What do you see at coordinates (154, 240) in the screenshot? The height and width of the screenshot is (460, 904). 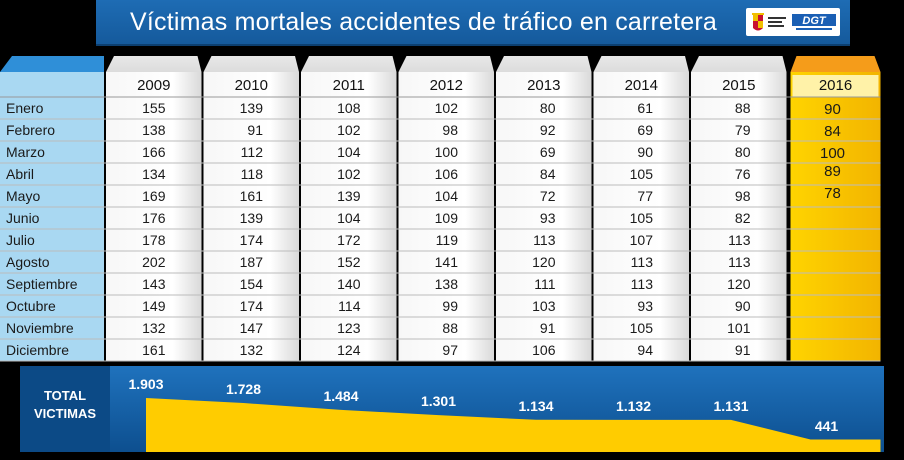 I see `table-cell: 178` at bounding box center [154, 240].